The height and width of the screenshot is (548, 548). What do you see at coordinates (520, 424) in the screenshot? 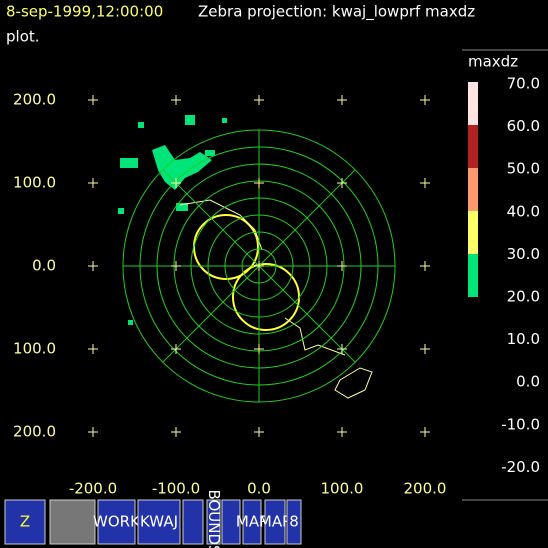
I see `colorbar-label: -10.0` at bounding box center [520, 424].